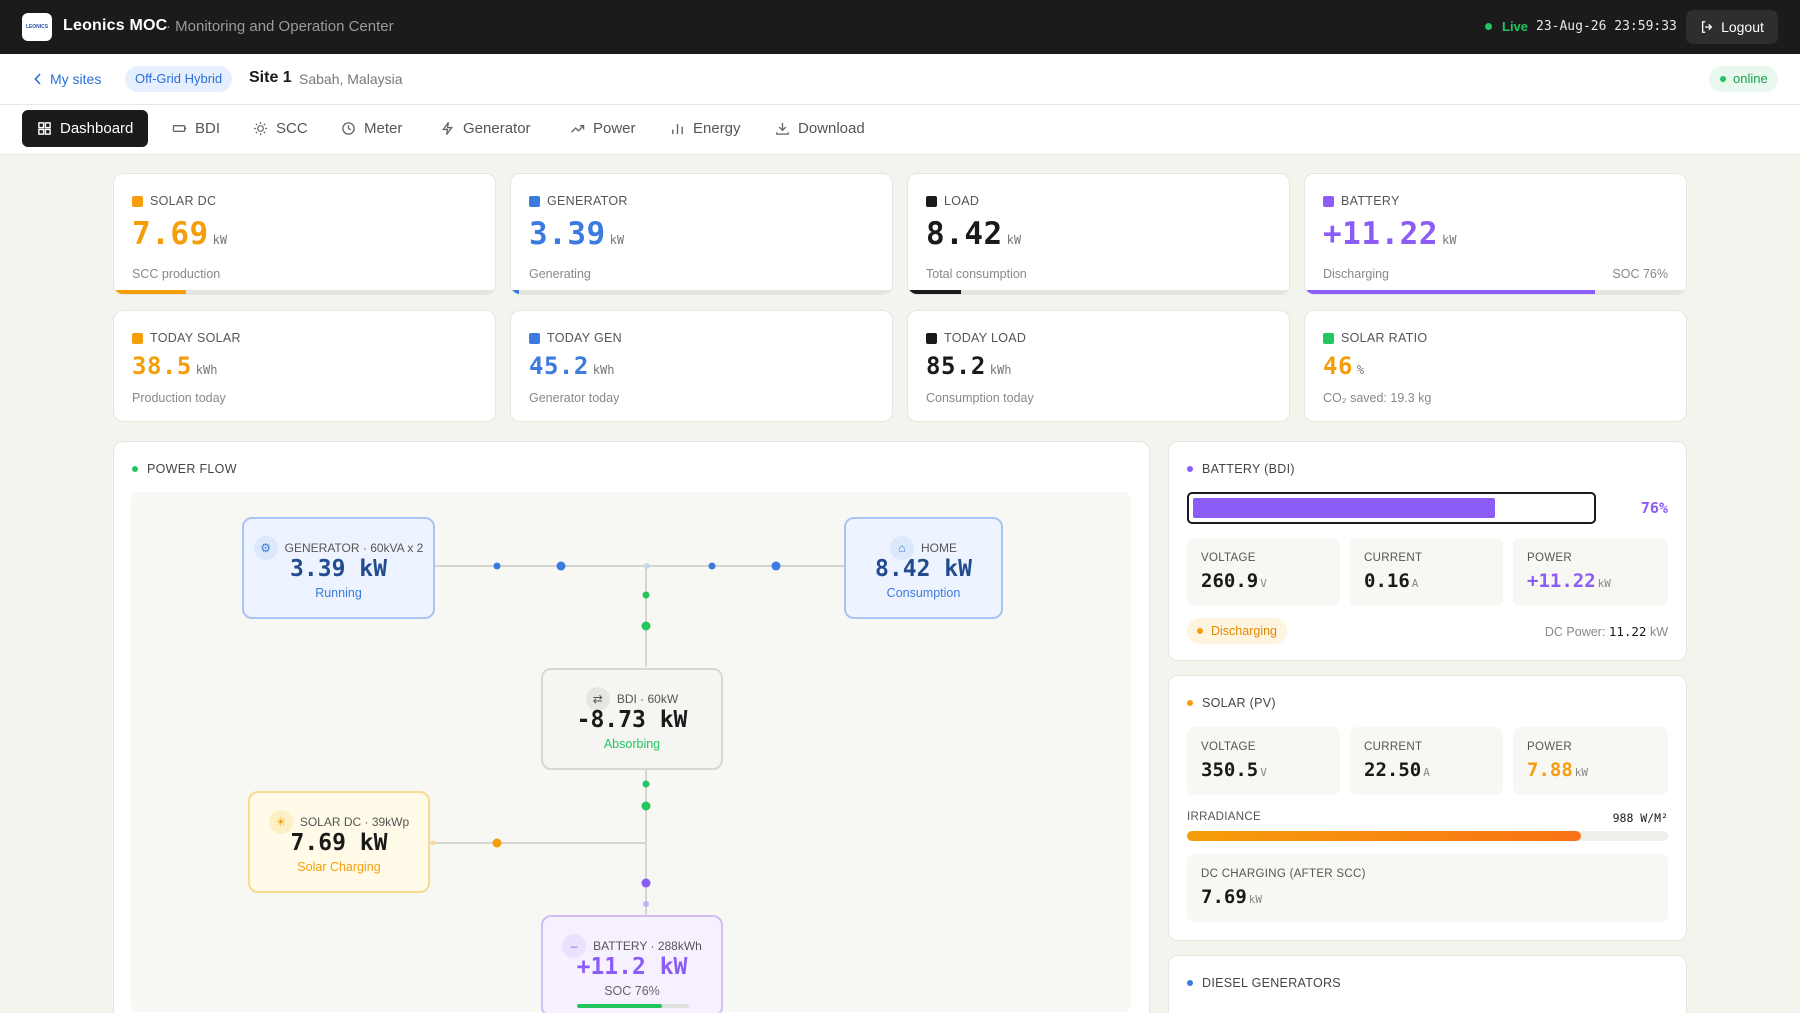 The width and height of the screenshot is (1800, 1013). I want to click on stat-value: 7.69 kW, so click(180, 234).